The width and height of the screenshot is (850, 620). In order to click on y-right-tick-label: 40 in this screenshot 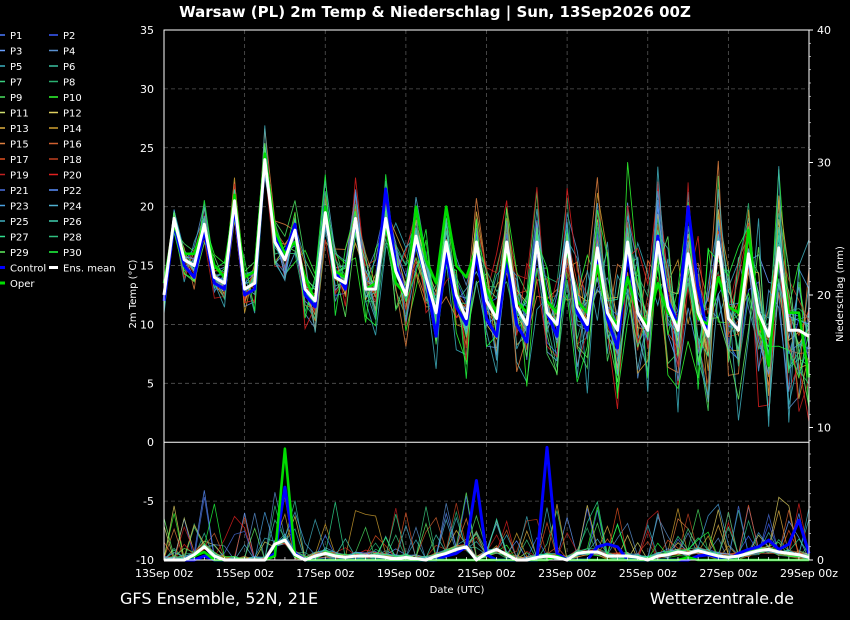, I will do `click(824, 30)`.